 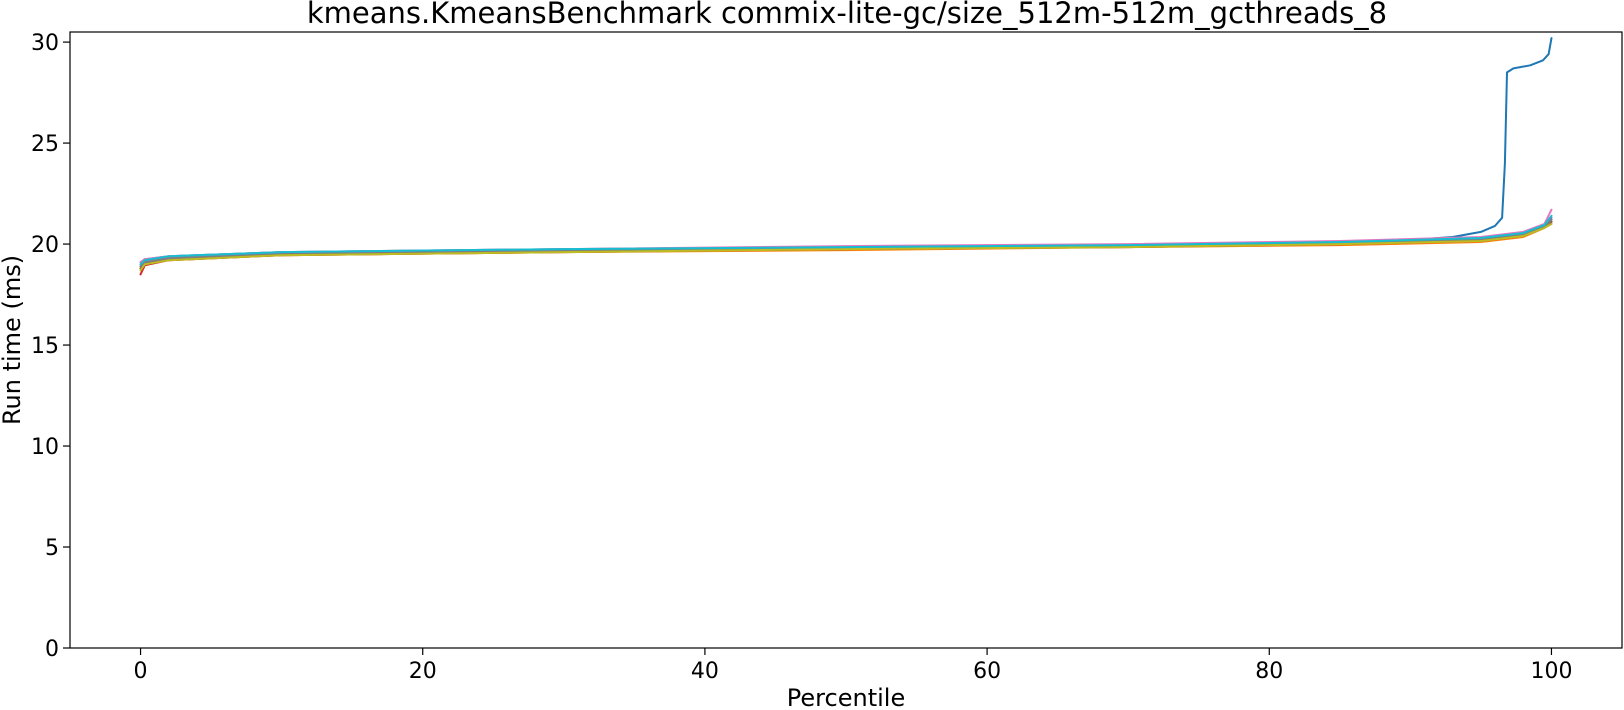 I want to click on x-tick-label: 100, so click(x=1551, y=671).